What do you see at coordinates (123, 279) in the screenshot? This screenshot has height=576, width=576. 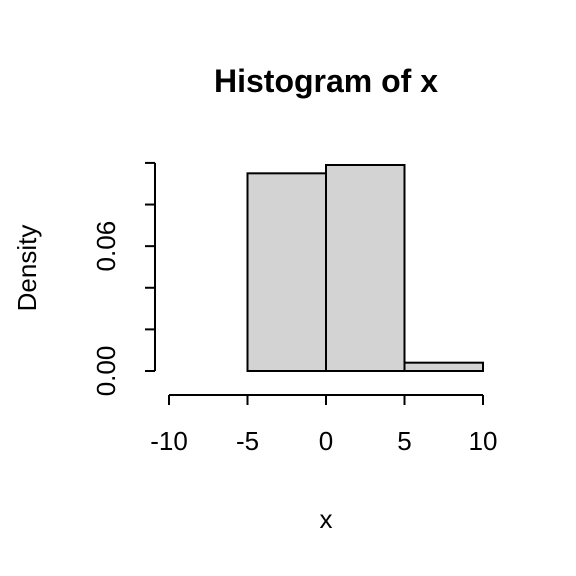 I see `y-axis: 0.00 0.06` at bounding box center [123, 279].